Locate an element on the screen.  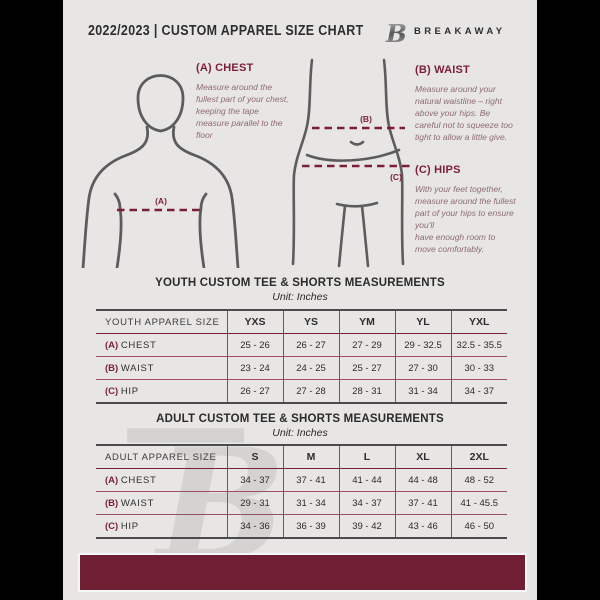
value-cell: 46 - 50 is located at coordinates (478, 526).